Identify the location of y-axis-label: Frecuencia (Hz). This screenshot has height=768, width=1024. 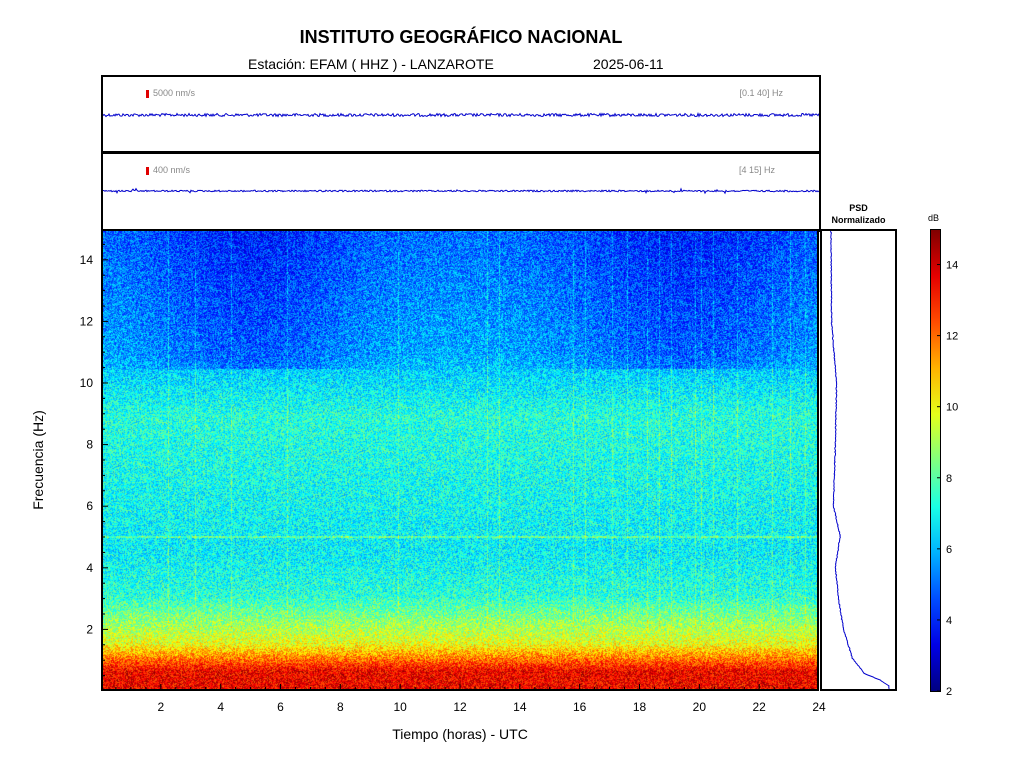
(38, 460).